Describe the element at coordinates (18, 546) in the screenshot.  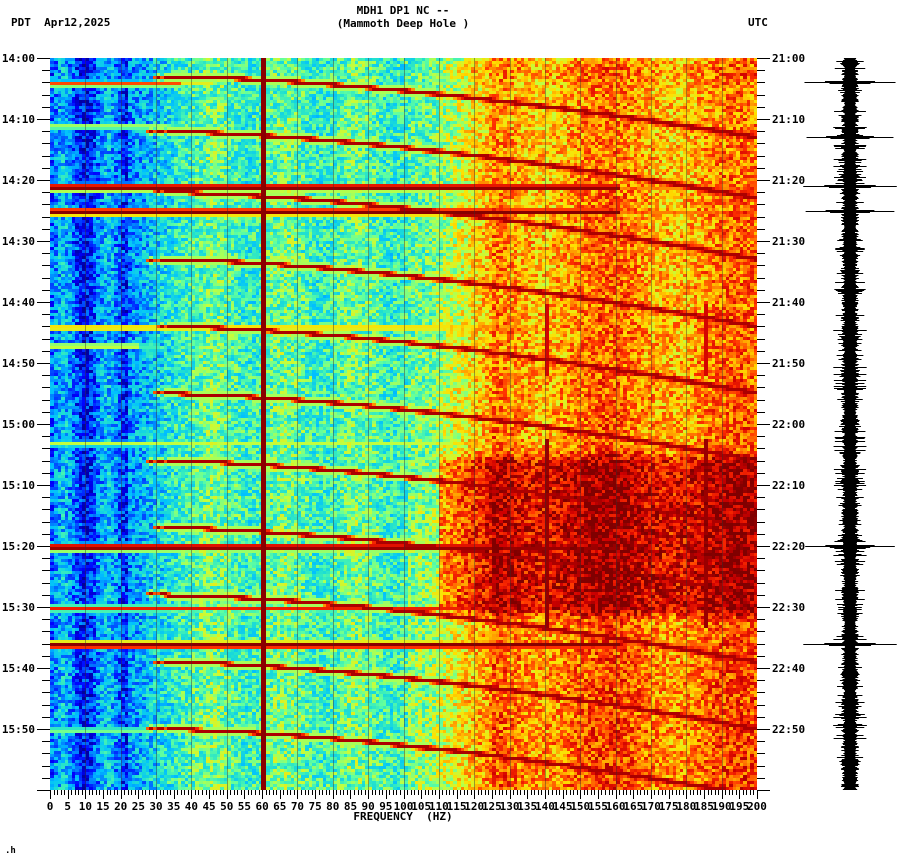
I see `pdt-tick-label-1520: 15:20` at that location.